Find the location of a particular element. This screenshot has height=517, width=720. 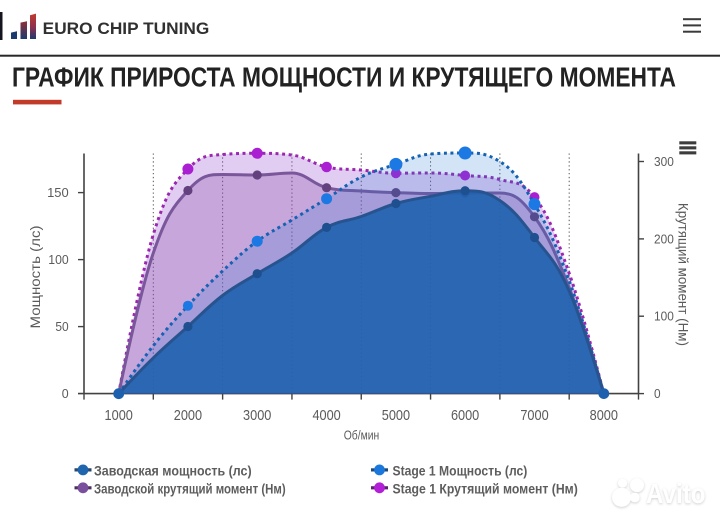

svg-text: Заводская мощность (лс) is located at coordinates (173, 471).